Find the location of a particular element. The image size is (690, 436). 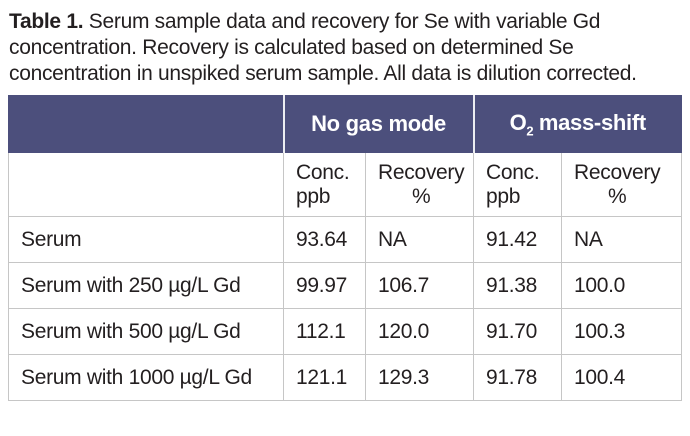

row-label: Serum with 1000 µg/L Gd is located at coordinates (146, 377).